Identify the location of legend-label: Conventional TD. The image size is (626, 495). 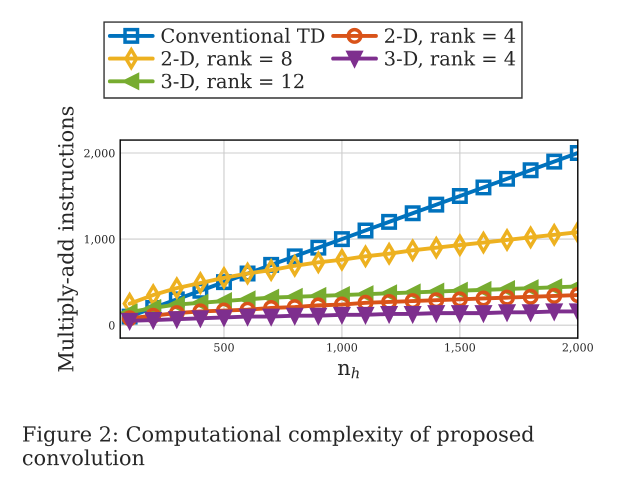
(243, 35).